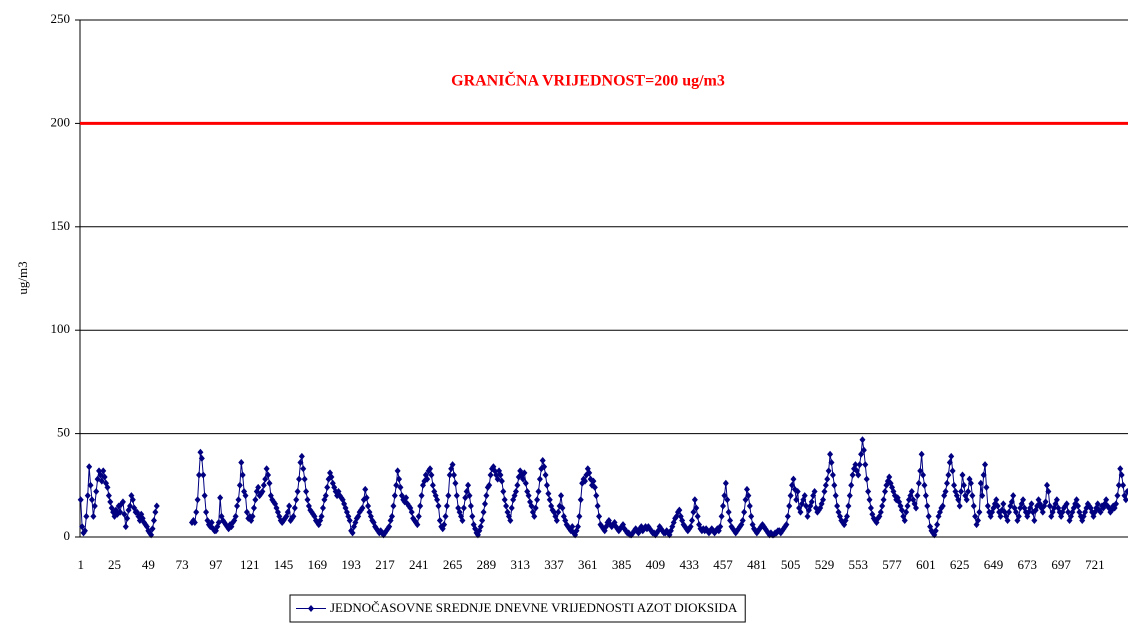  I want to click on x-tick-label: 97, so click(216, 564).